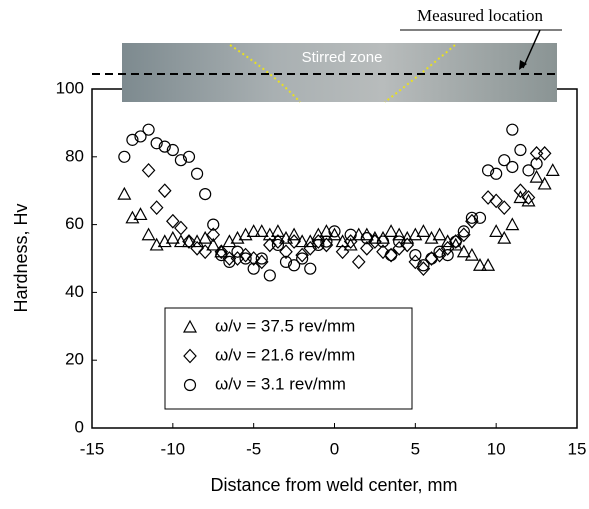  Describe the element at coordinates (342, 57) in the screenshot. I see `annotation: Stirred zone` at that location.